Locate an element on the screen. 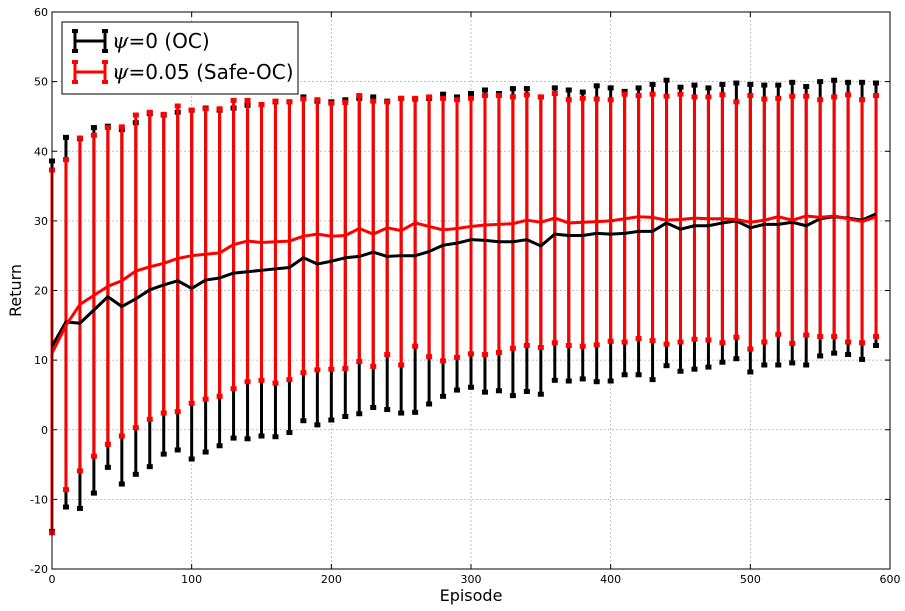 This screenshot has height=611, width=905. y-tick-label: -10 is located at coordinates (39, 499).